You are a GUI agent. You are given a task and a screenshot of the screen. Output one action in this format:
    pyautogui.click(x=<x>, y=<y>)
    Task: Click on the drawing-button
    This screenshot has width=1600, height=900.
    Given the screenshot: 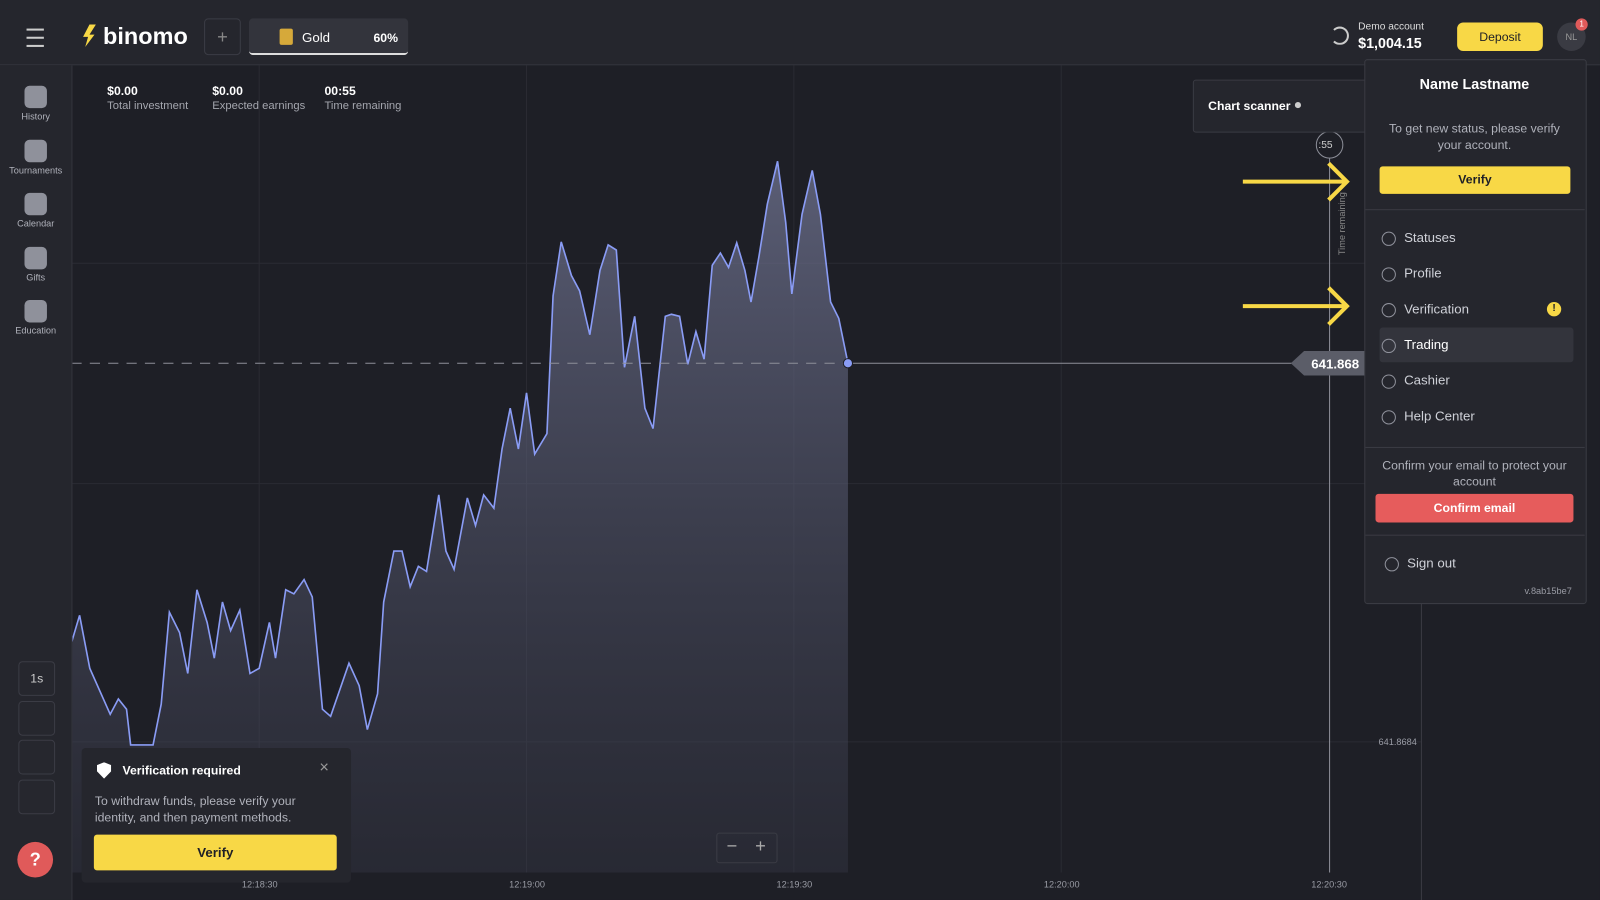 What is the action you would take?
    pyautogui.click(x=37, y=797)
    